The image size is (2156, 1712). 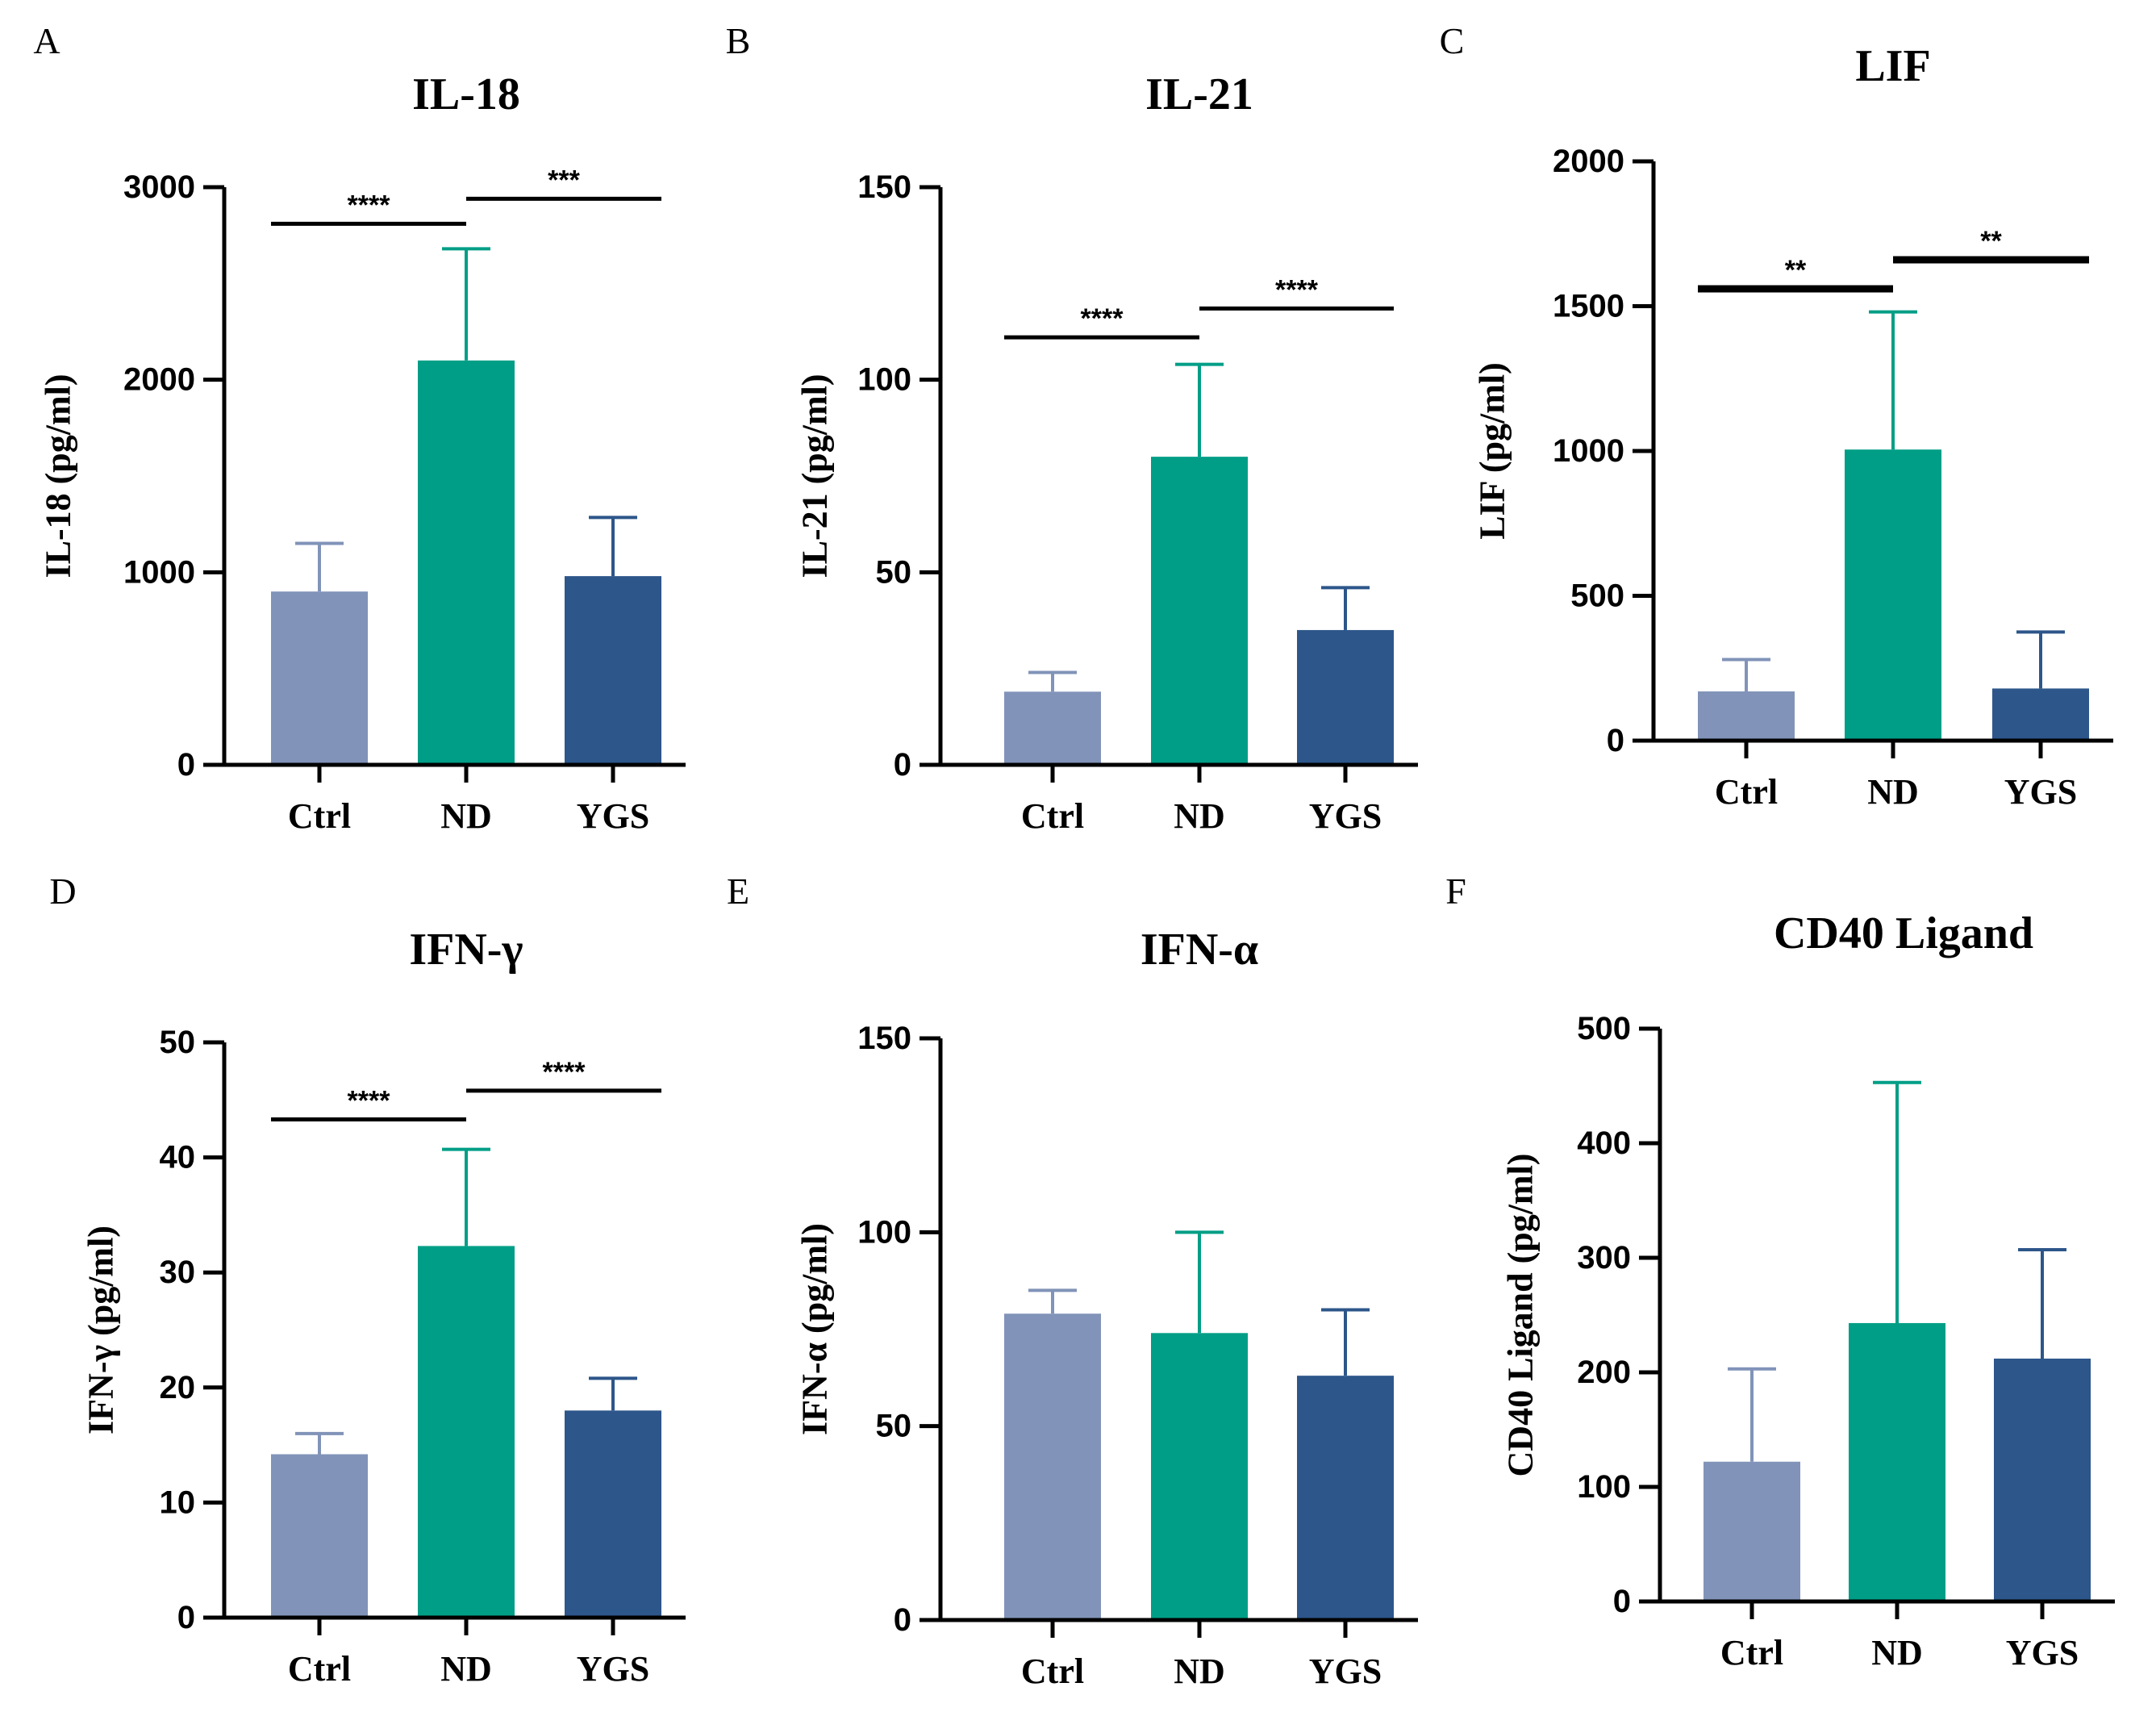 What do you see at coordinates (466, 950) in the screenshot?
I see `chart-title: IFN-γ` at bounding box center [466, 950].